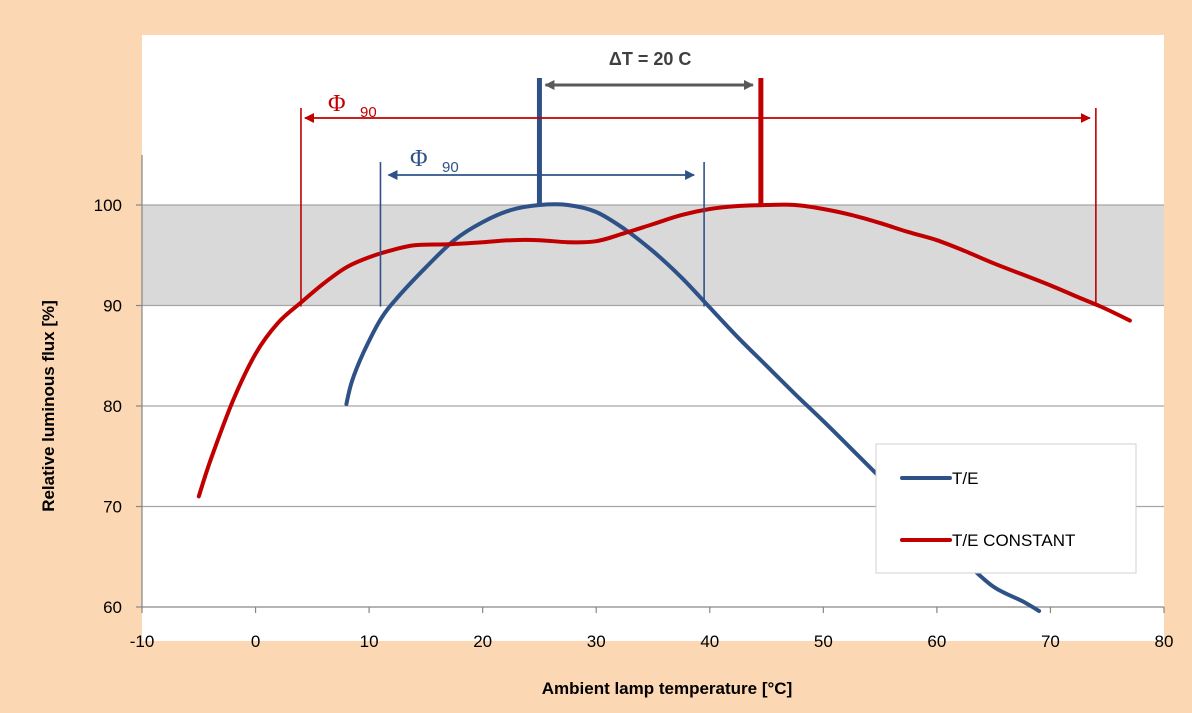 The height and width of the screenshot is (713, 1192). I want to click on phi90-red-symbol: Φ, so click(337, 104).